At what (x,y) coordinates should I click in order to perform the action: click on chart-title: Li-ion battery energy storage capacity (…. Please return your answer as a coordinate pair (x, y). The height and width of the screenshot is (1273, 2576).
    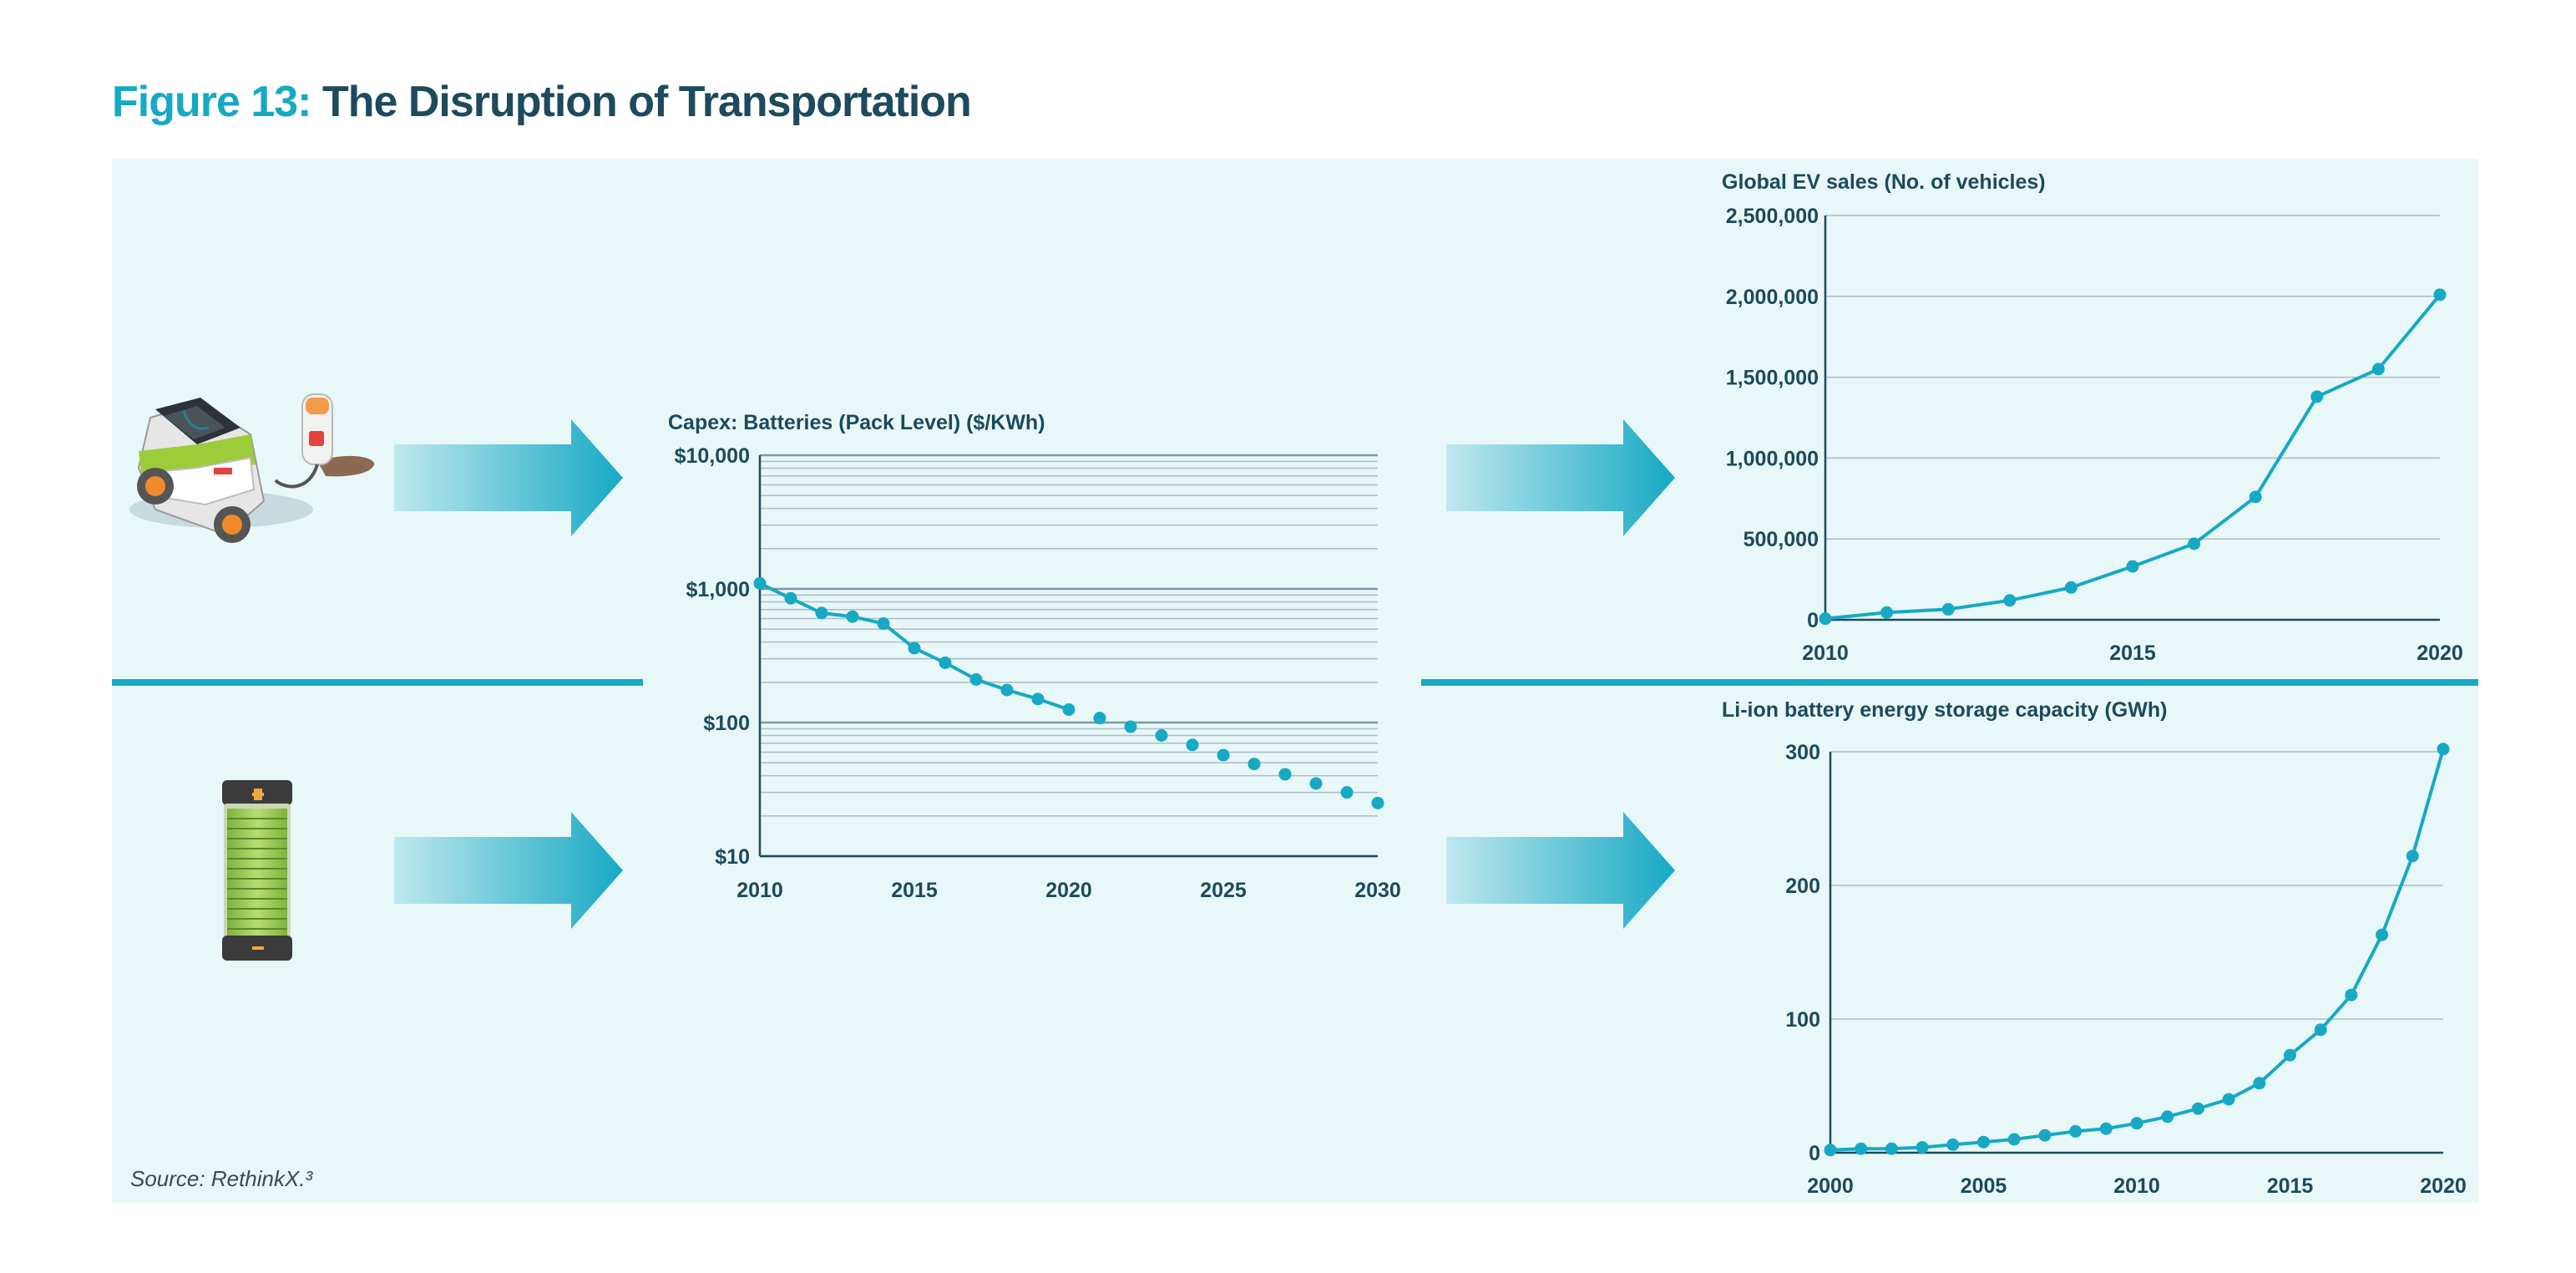
    Looking at the image, I should click on (1945, 710).